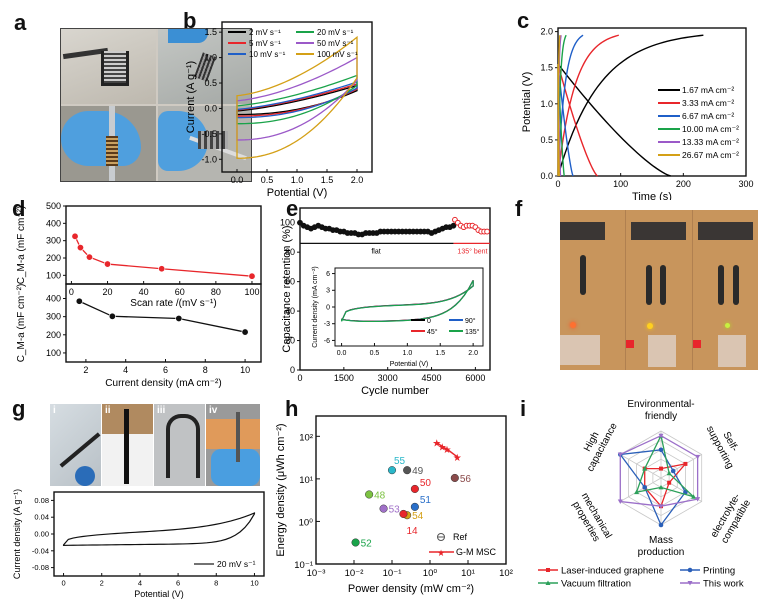  Describe the element at coordinates (297, 180) in the screenshot. I see `x-tick-label: 1.0` at that location.